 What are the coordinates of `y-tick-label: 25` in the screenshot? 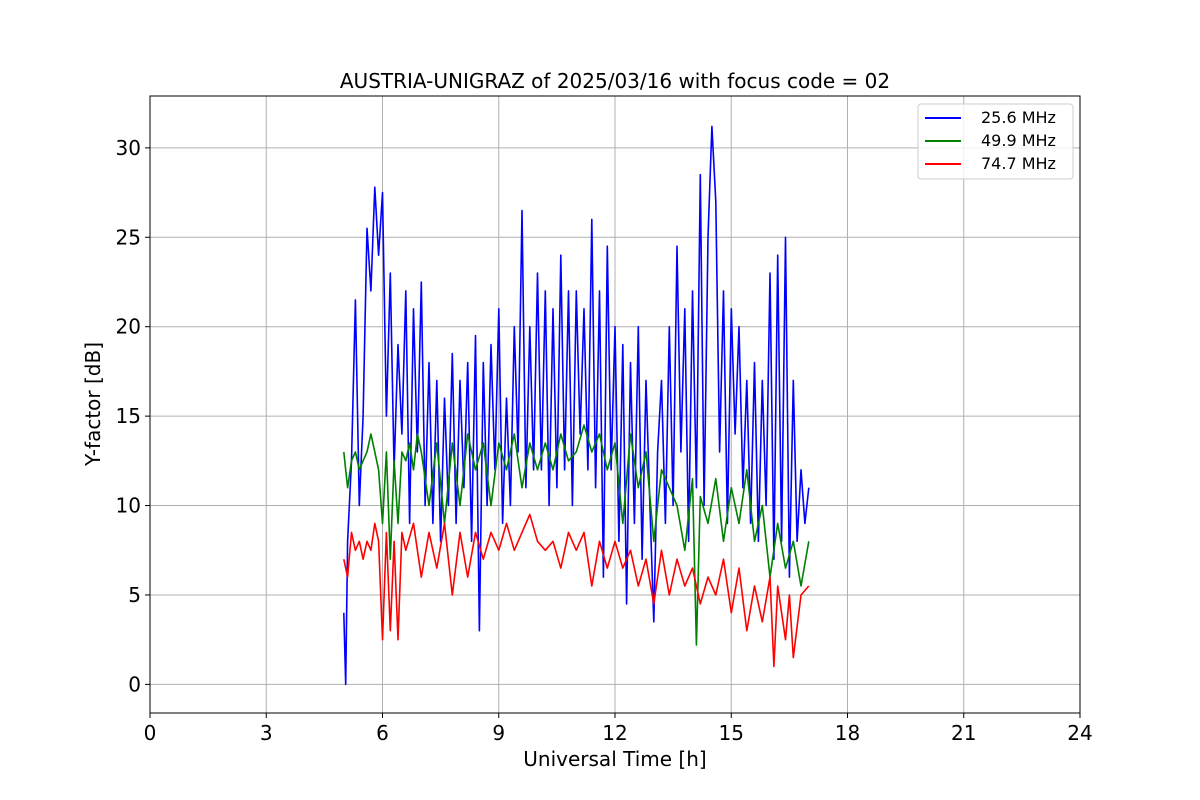 It's located at (128, 237).